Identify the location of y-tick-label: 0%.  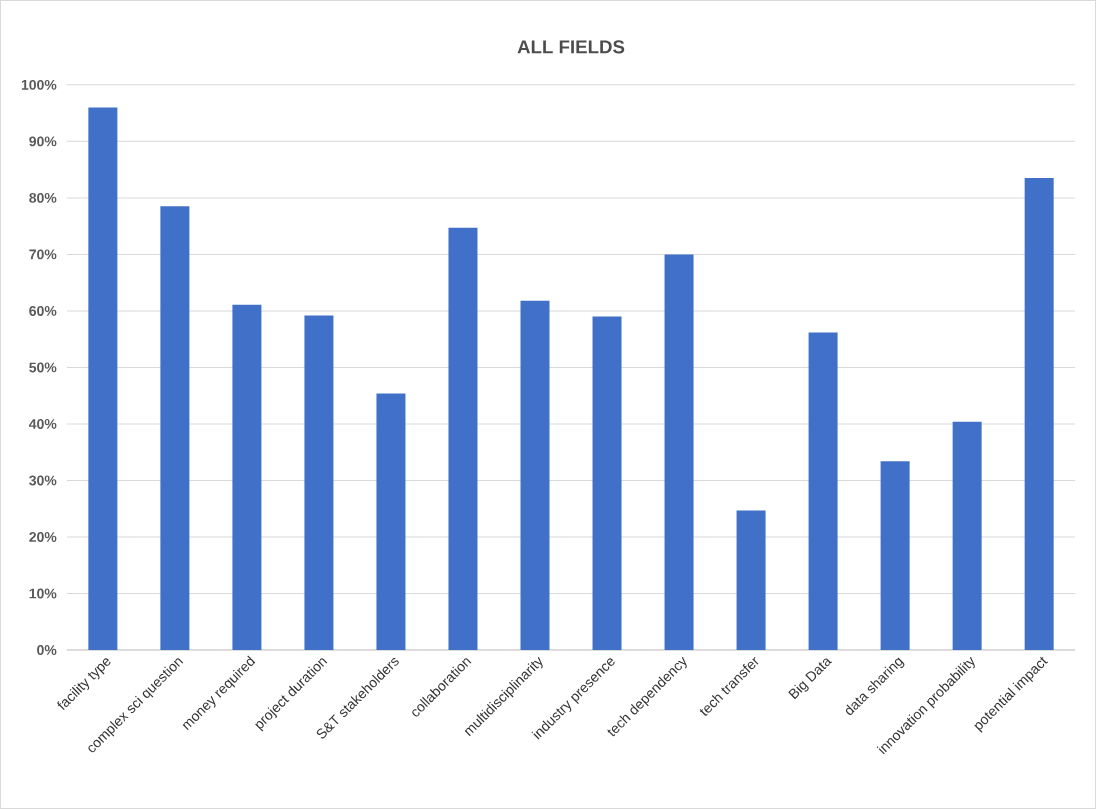
(47, 650).